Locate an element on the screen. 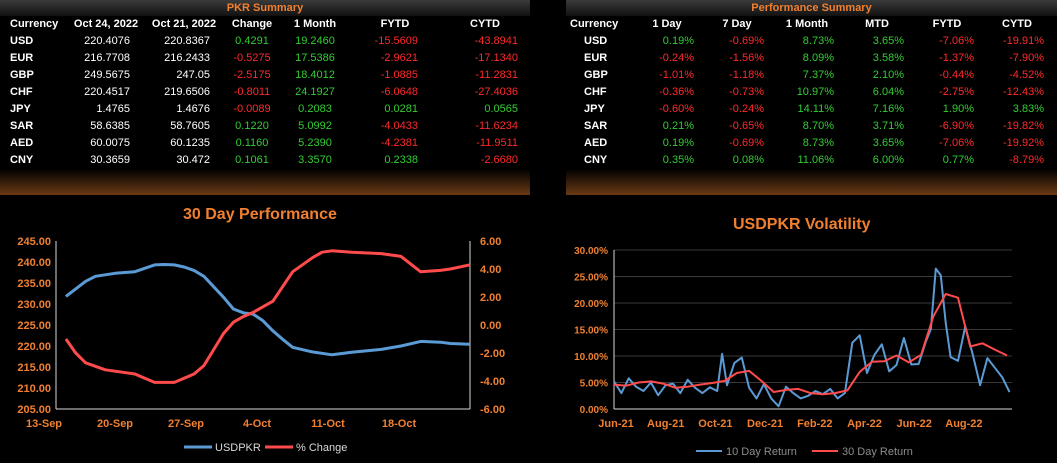 The image size is (1057, 463). perf-header-currency: Currency is located at coordinates (594, 24).